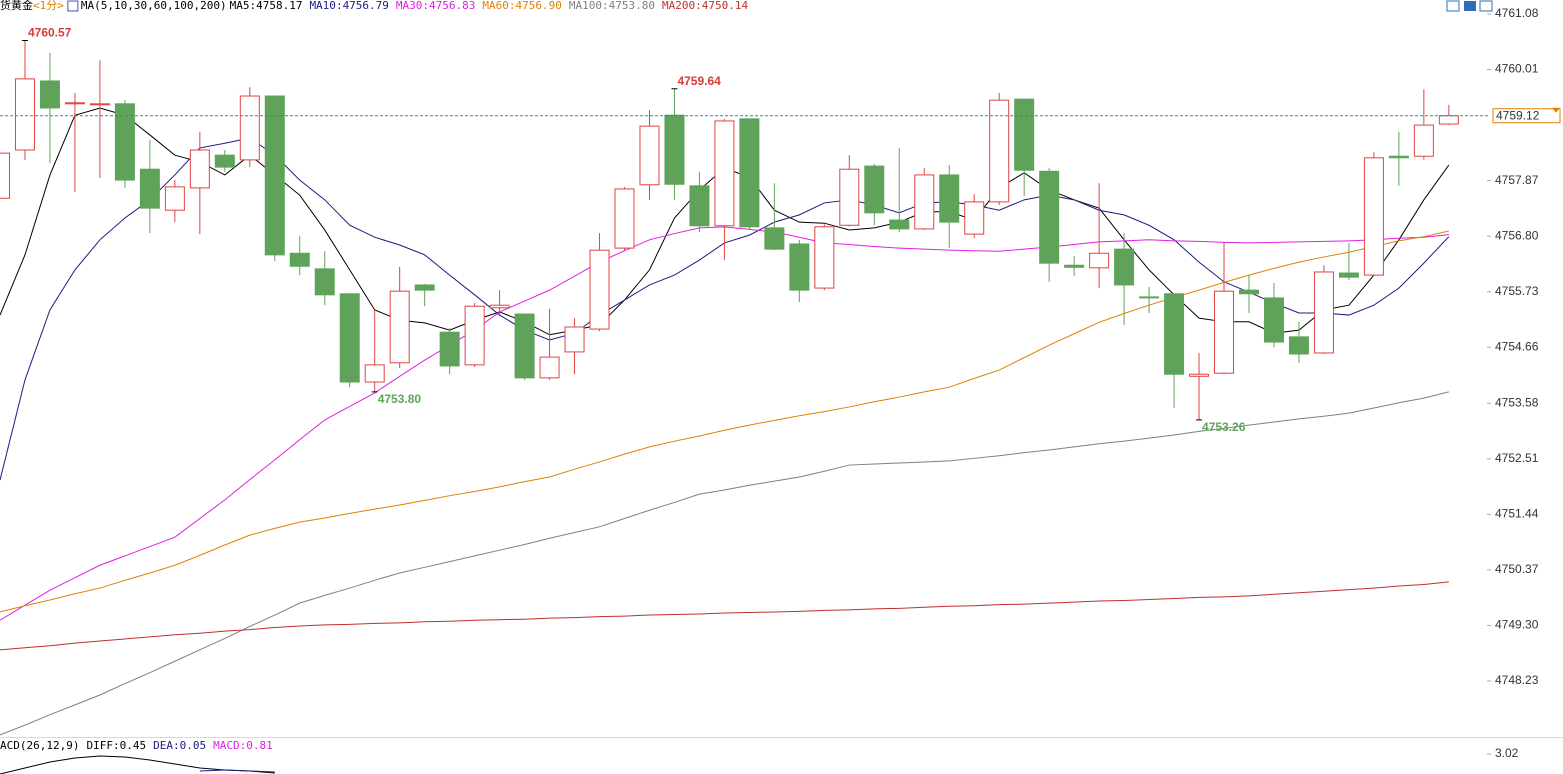 The image size is (1563, 774). I want to click on y-tick-label: 4760.01, so click(1517, 69).